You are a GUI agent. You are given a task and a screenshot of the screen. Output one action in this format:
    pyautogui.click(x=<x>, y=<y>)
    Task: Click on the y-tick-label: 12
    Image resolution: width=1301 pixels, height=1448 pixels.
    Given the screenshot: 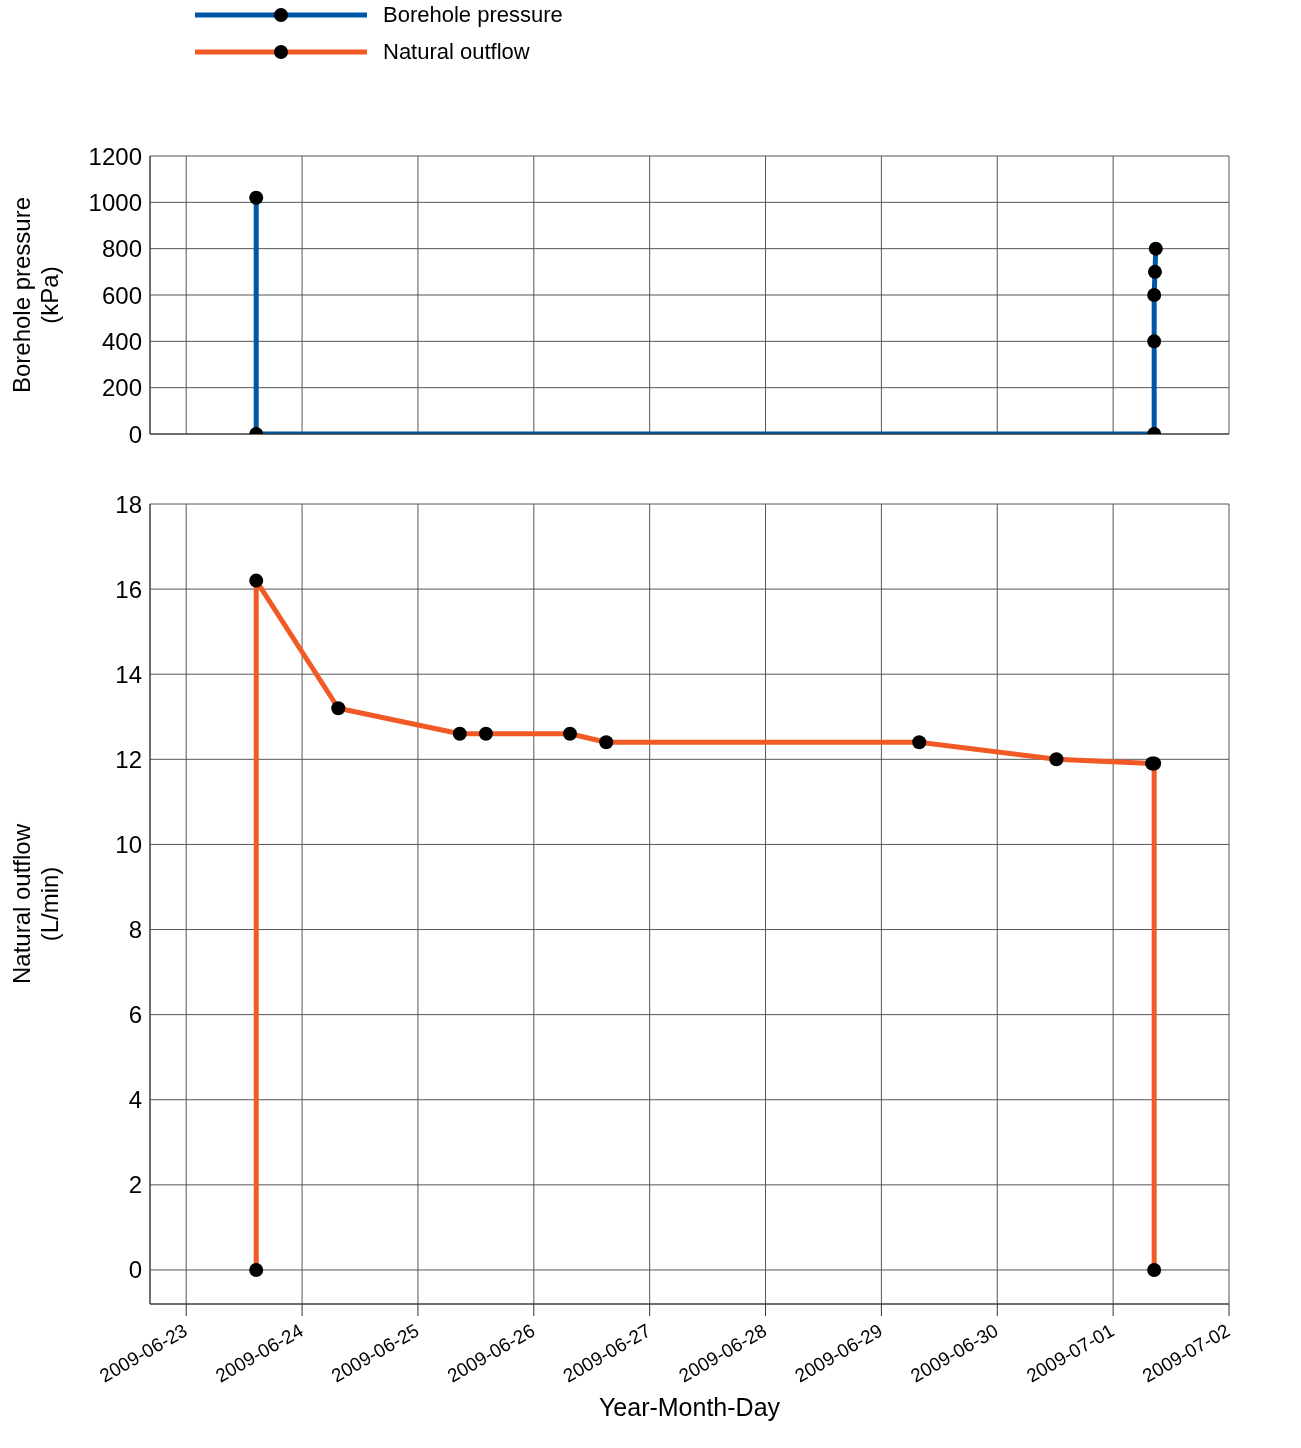 What is the action you would take?
    pyautogui.click(x=128, y=759)
    